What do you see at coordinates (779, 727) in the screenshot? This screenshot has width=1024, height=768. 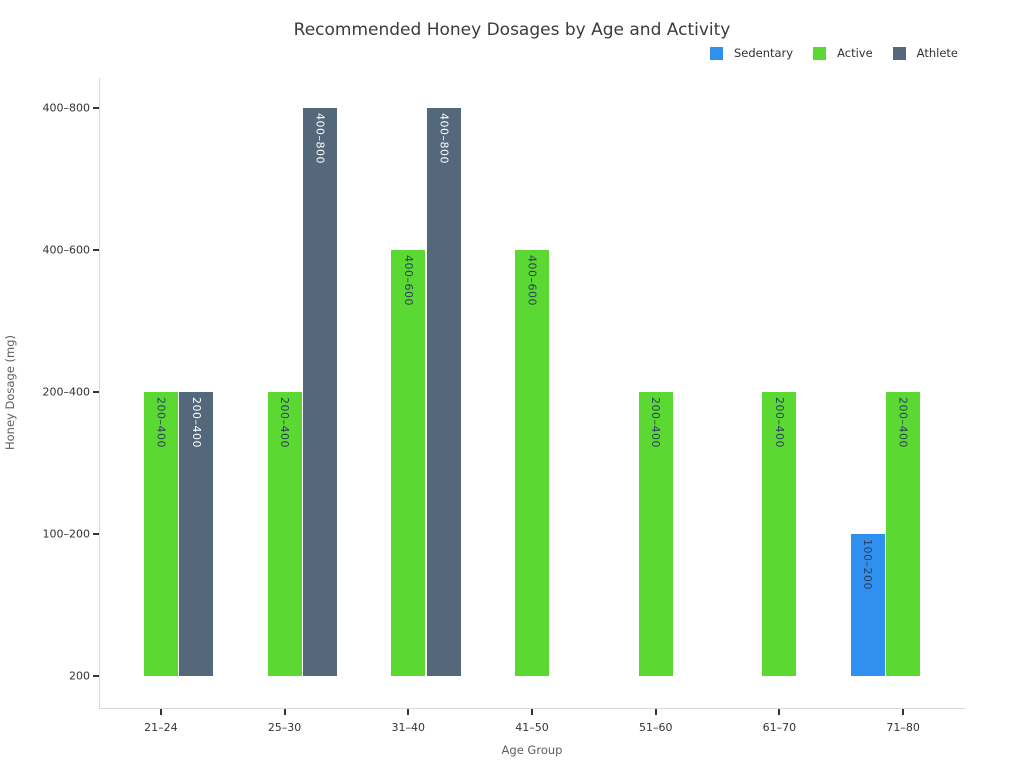 I see `x-tick-label: 61–70` at bounding box center [779, 727].